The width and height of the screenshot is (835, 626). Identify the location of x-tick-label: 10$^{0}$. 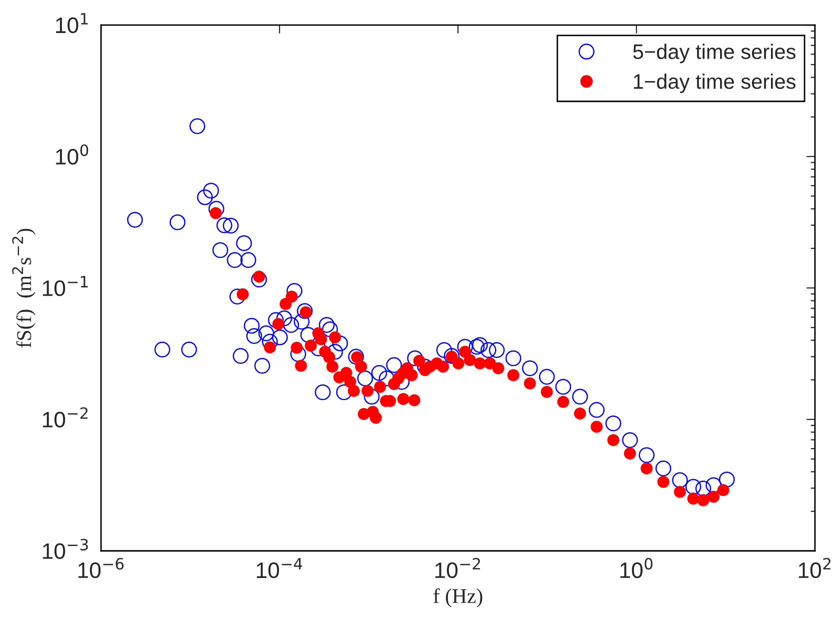
(636, 568).